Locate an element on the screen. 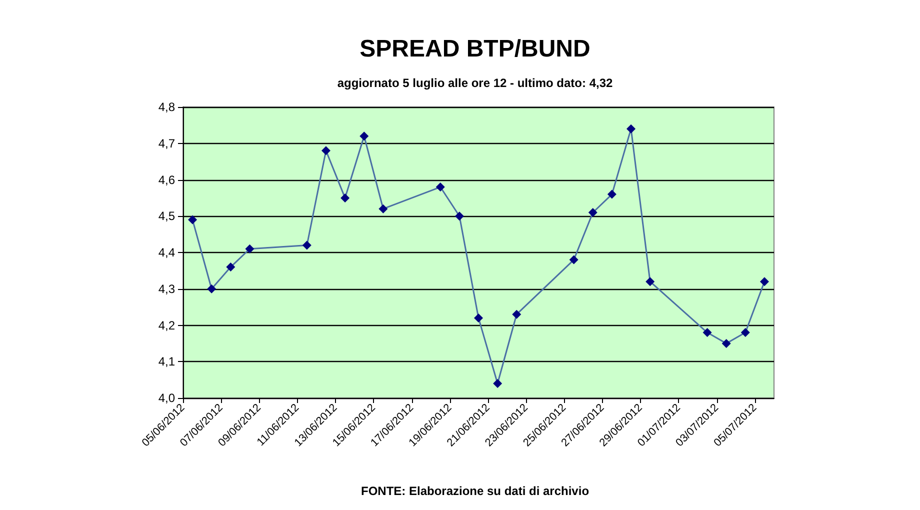 Image resolution: width=920 pixels, height=510 pixels. y-tick-label: 4,2 is located at coordinates (167, 325).